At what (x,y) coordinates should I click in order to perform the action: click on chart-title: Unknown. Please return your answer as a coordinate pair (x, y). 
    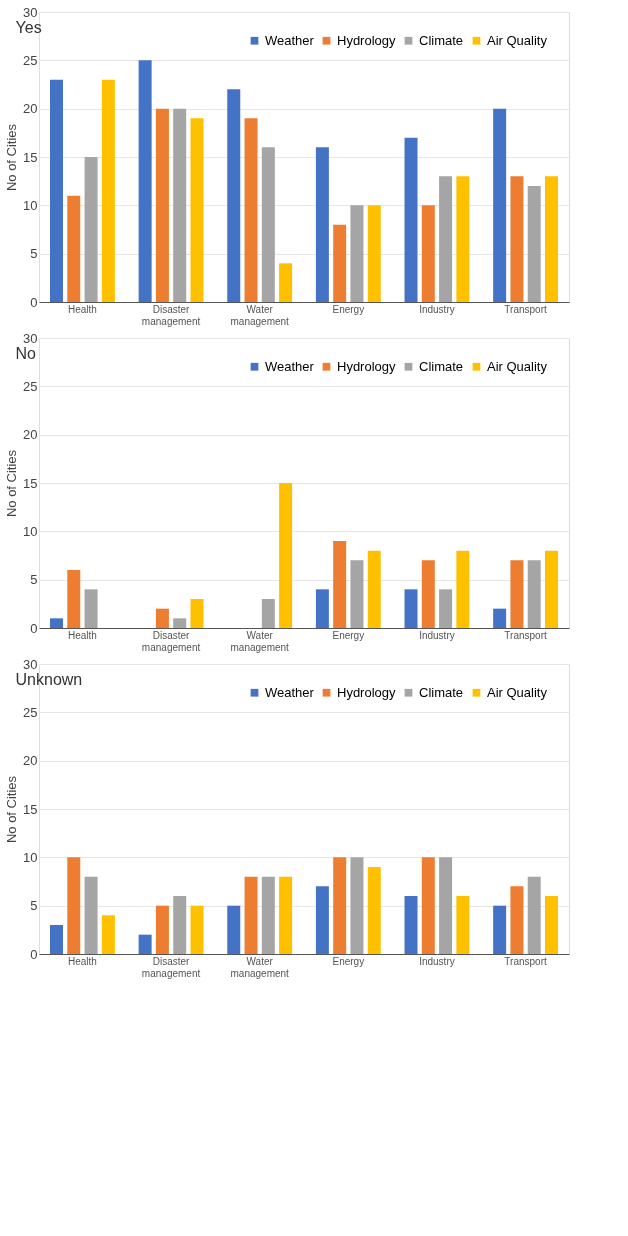
    Looking at the image, I should click on (49, 679).